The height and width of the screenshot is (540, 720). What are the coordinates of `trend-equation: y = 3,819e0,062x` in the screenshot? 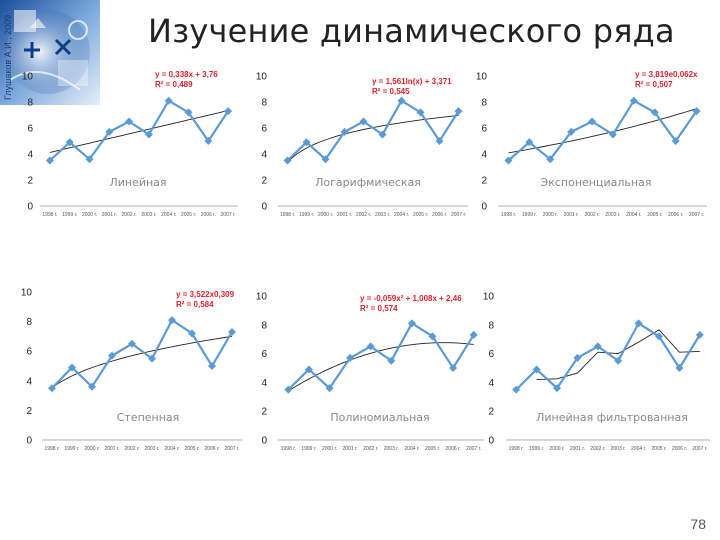 It's located at (666, 74).